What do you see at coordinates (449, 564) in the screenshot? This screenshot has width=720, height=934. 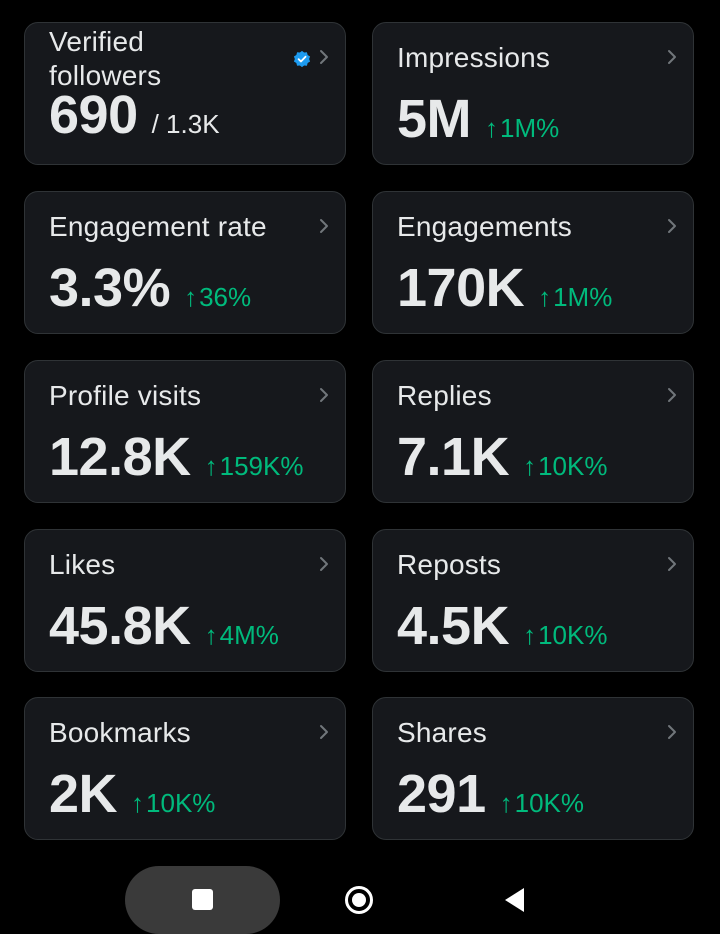 I see `card-label: Reposts` at bounding box center [449, 564].